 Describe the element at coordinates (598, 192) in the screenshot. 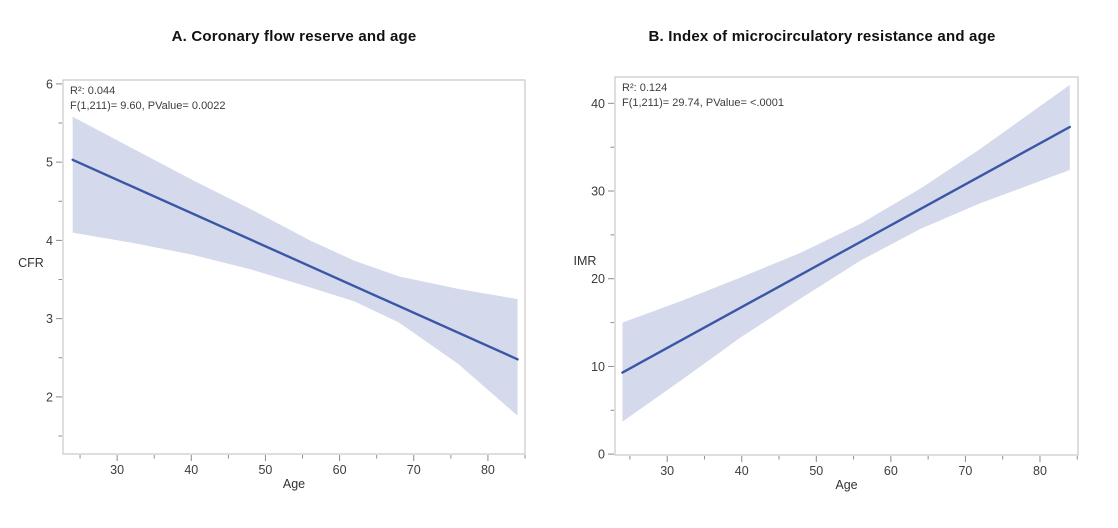

I see `y-axis-tick-label: 30` at that location.